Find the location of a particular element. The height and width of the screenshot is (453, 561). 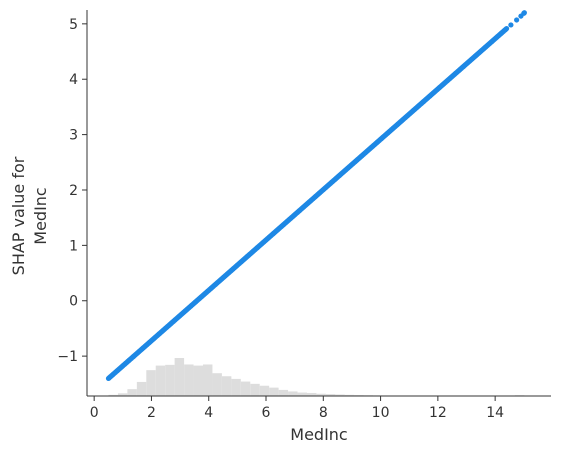

x-axis-title: MedInc is located at coordinates (318, 434).